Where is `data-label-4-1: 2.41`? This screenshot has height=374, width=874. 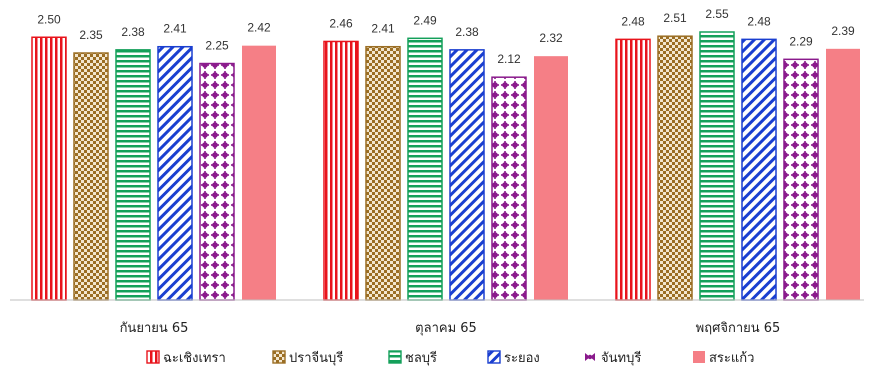 data-label-4-1: 2.41 is located at coordinates (175, 29).